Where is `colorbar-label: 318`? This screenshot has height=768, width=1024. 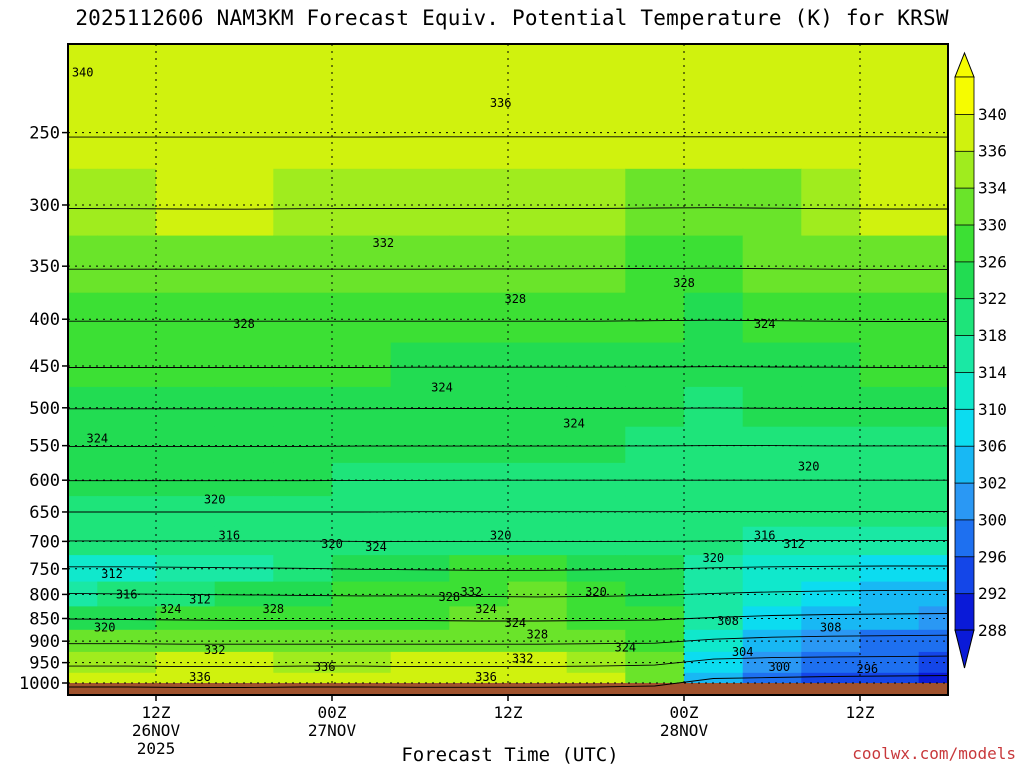 colorbar-label: 318 is located at coordinates (992, 335).